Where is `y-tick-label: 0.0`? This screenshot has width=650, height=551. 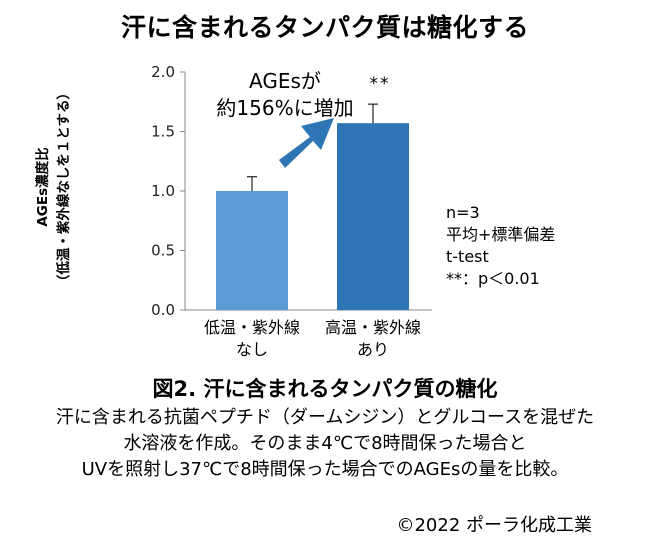
y-tick-label: 0.0 is located at coordinates (163, 310).